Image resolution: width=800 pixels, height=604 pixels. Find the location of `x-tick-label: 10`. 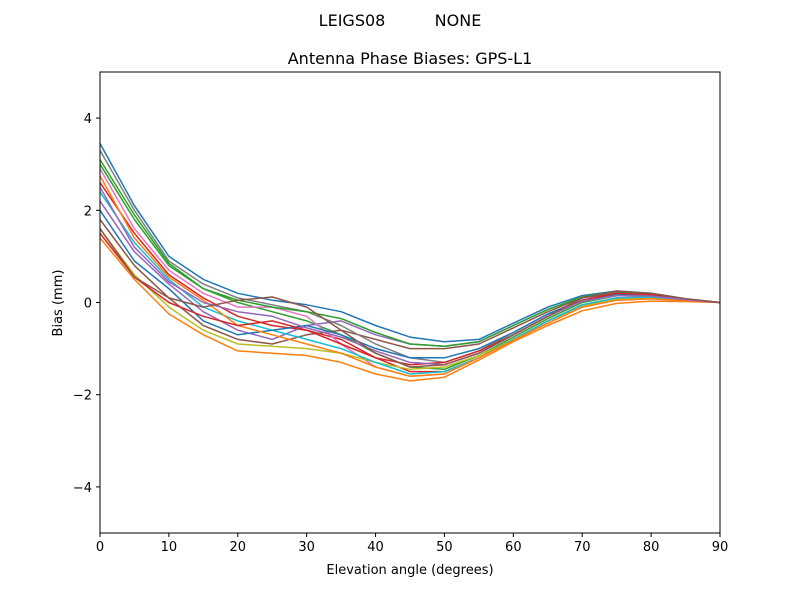

x-tick-label: 10 is located at coordinates (169, 547).